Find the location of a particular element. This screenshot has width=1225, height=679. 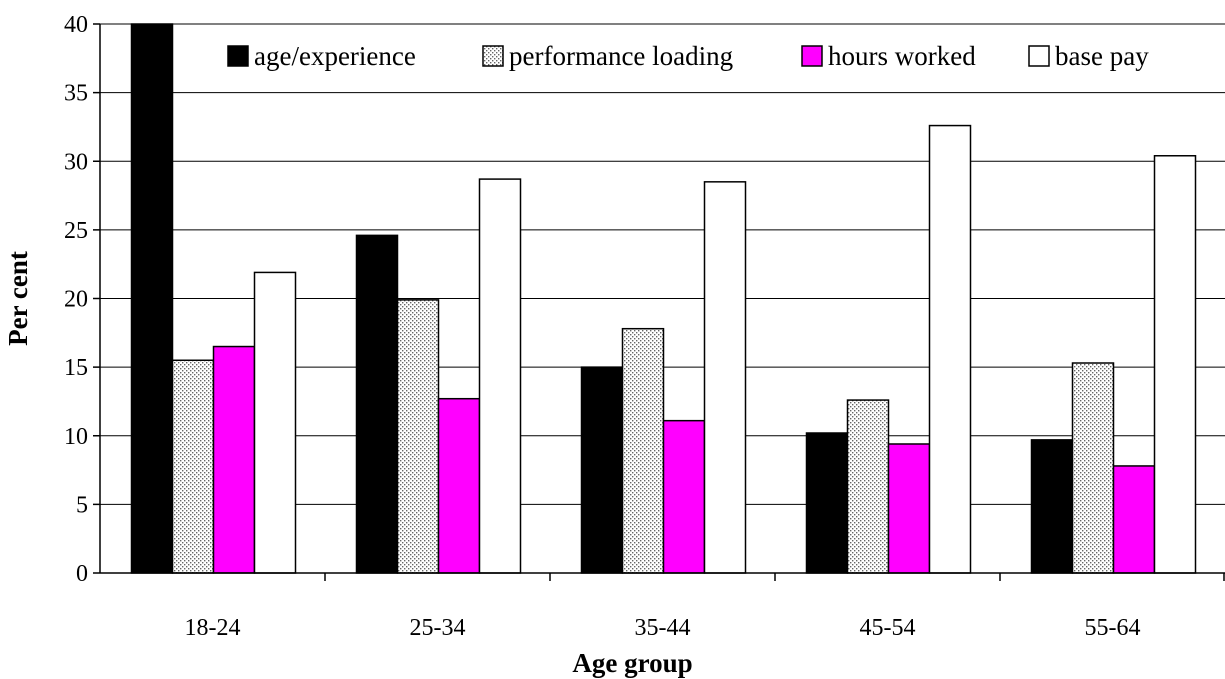

y-tick-label: 10 is located at coordinates (76, 437).